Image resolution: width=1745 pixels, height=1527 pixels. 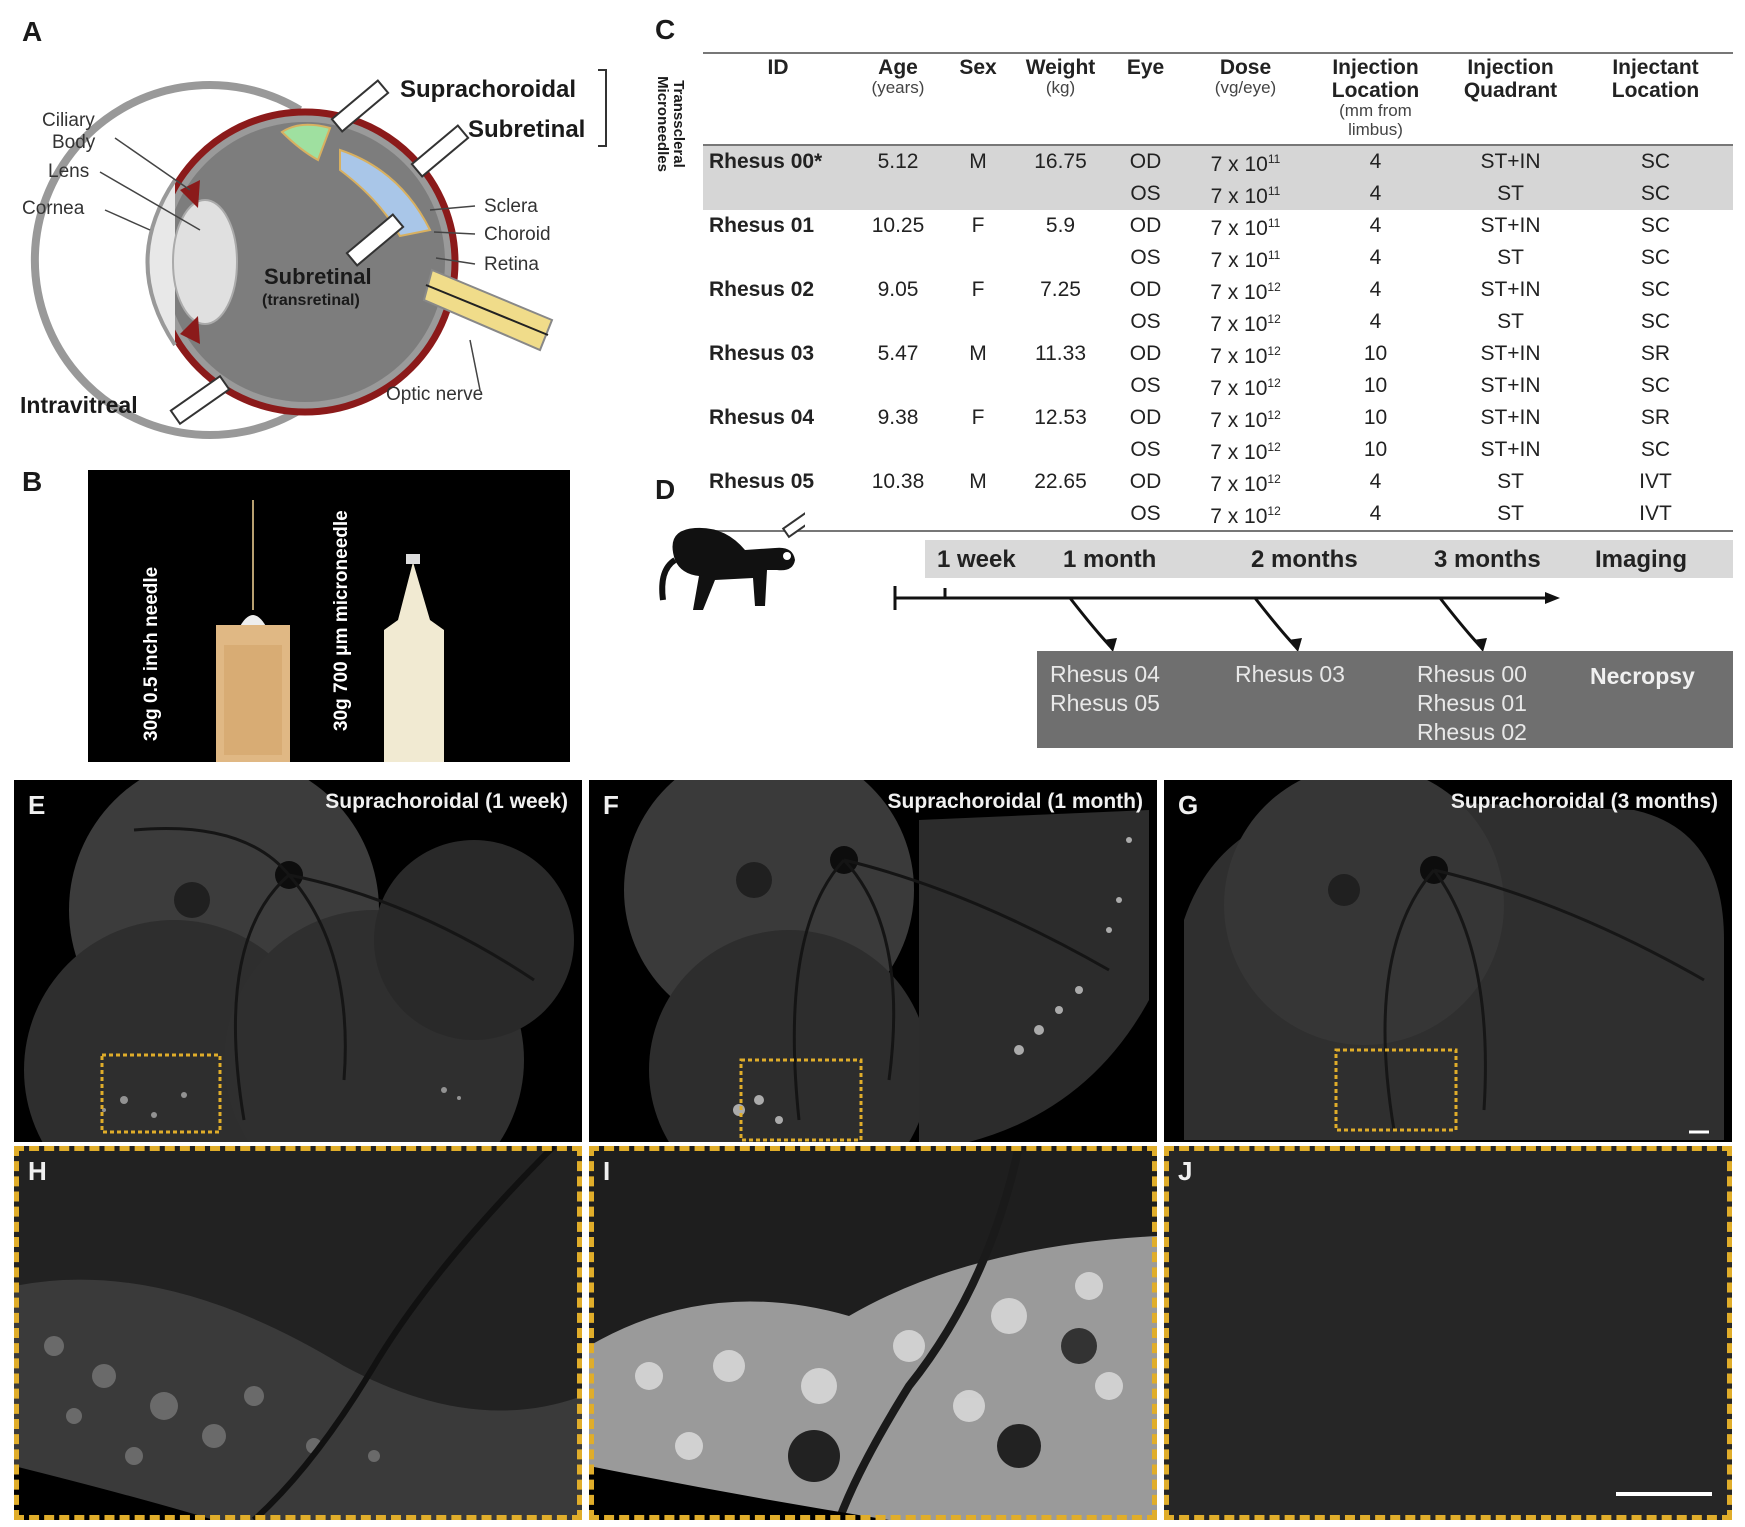 I want to click on fundus-image-e, so click(x=299, y=961).